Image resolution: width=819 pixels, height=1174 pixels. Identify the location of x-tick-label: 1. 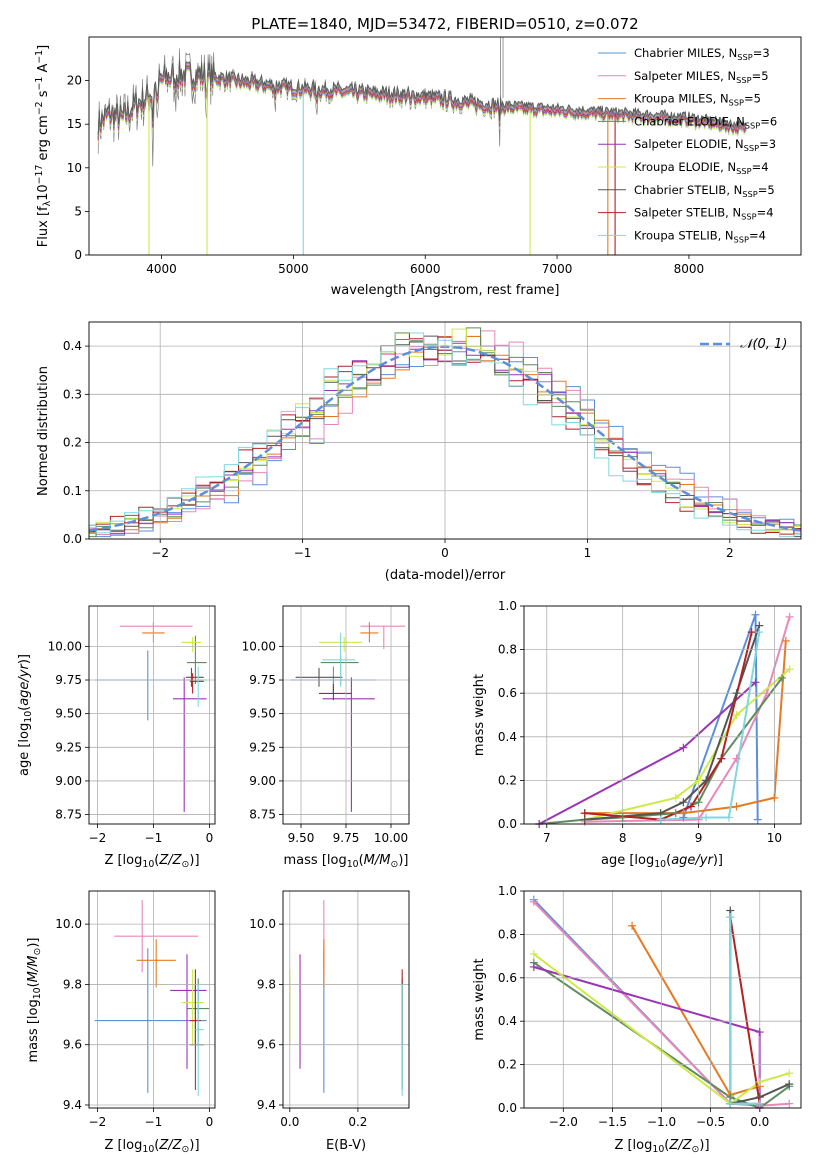
(588, 553).